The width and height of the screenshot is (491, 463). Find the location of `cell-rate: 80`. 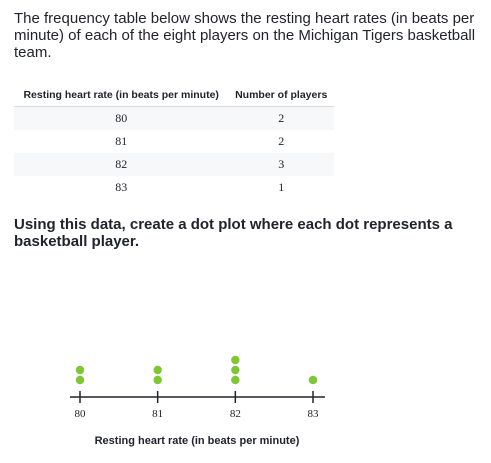

cell-rate: 80 is located at coordinates (121, 118).